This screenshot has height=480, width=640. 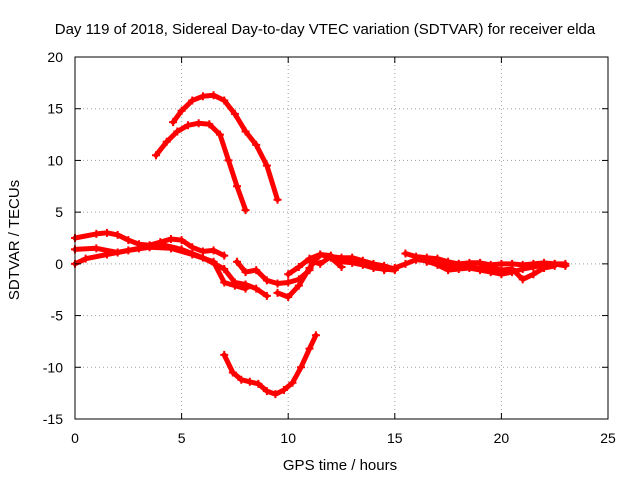 What do you see at coordinates (59, 212) in the screenshot?
I see `y-tick-label: 5` at bounding box center [59, 212].